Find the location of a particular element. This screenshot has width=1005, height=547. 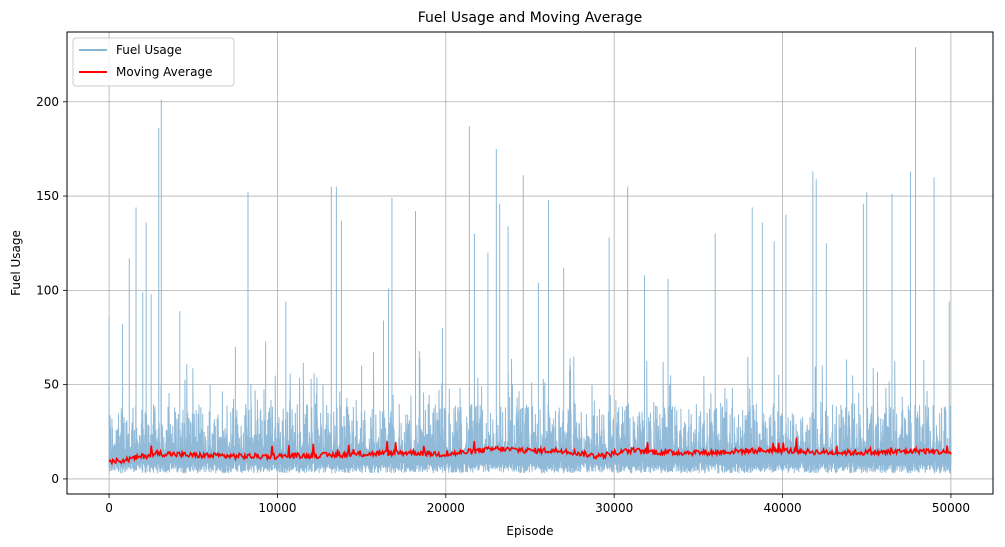

x-tick-label-5: 50000 is located at coordinates (951, 508).